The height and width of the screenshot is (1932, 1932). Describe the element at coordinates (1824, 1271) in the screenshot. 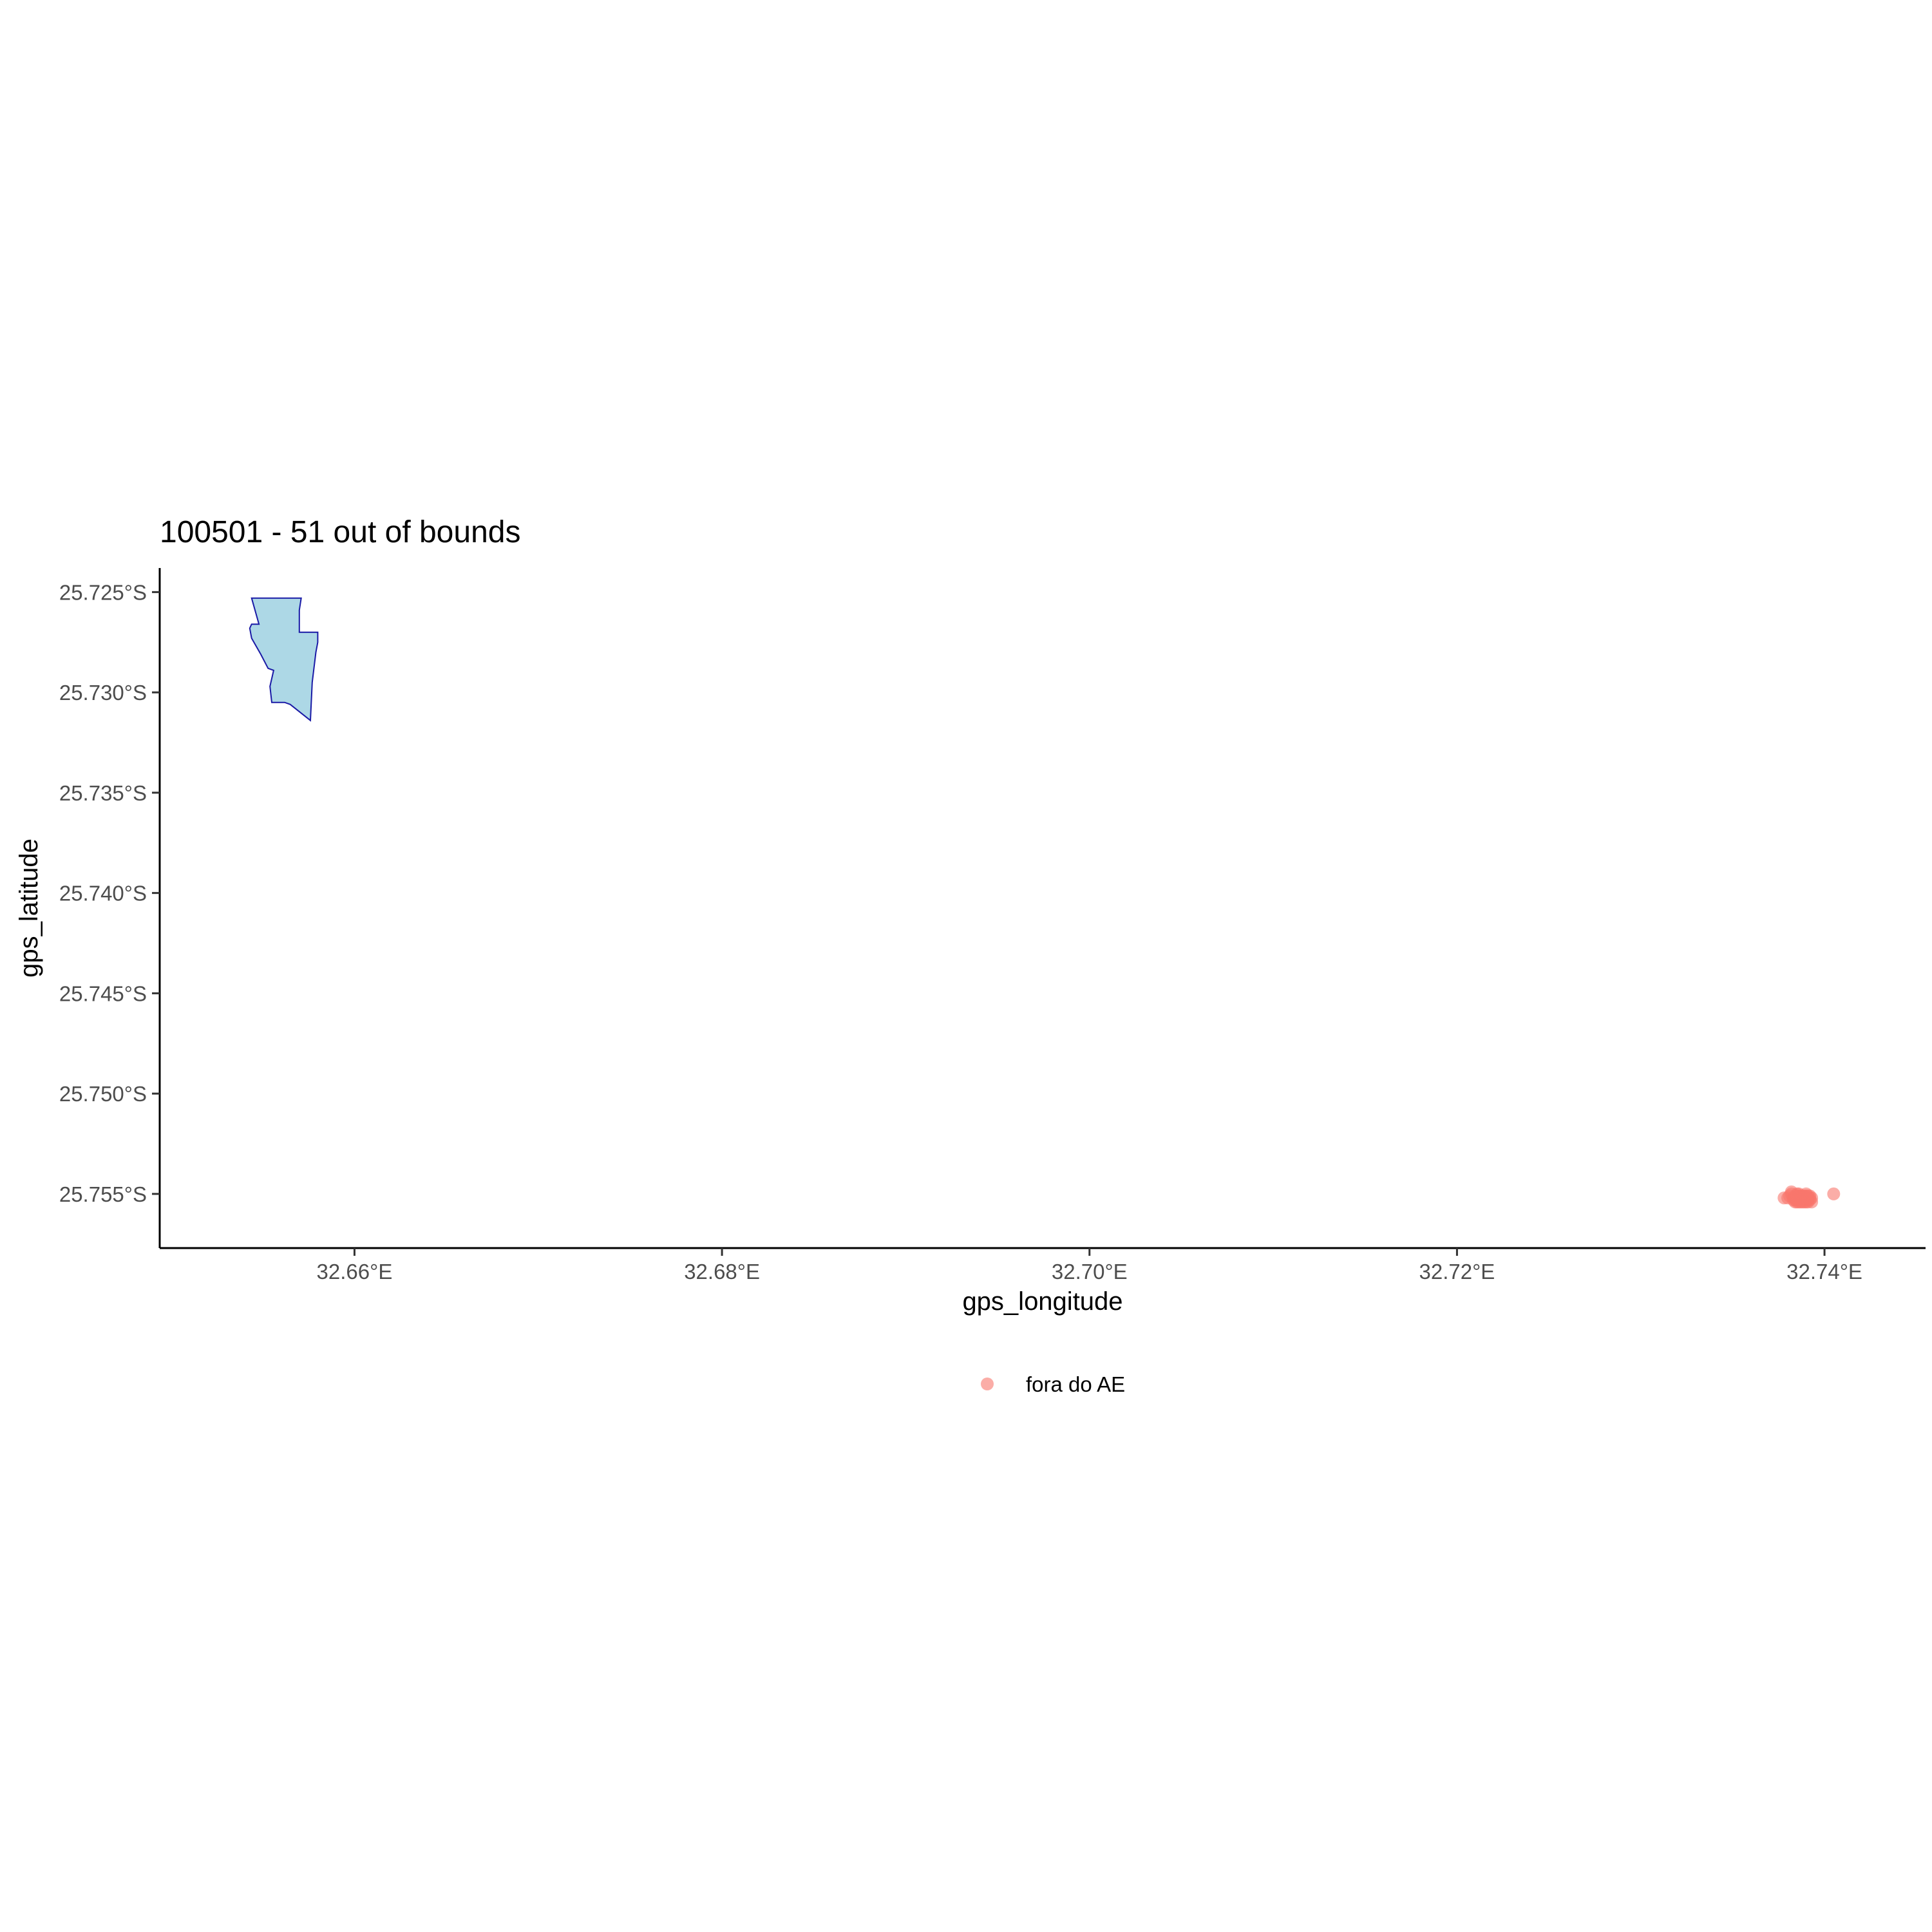

I see `x-tick-label: 32.74°E` at that location.